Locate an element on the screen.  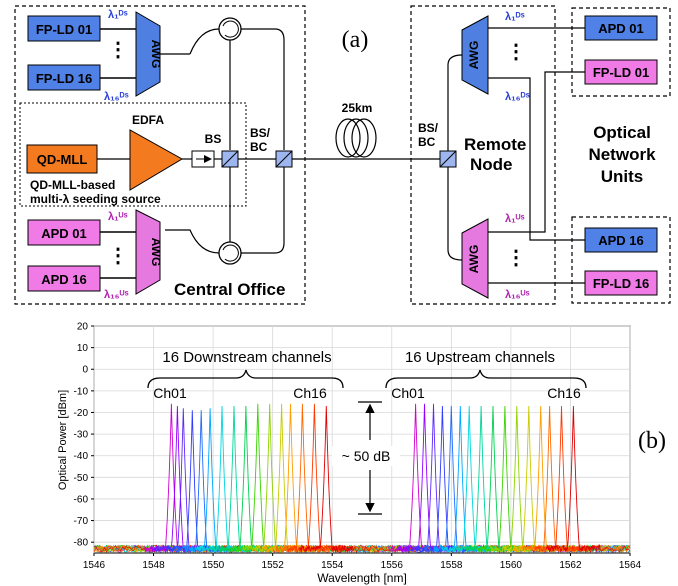
rn-ds-ellipsis: ⋮ is located at coordinates (516, 52).